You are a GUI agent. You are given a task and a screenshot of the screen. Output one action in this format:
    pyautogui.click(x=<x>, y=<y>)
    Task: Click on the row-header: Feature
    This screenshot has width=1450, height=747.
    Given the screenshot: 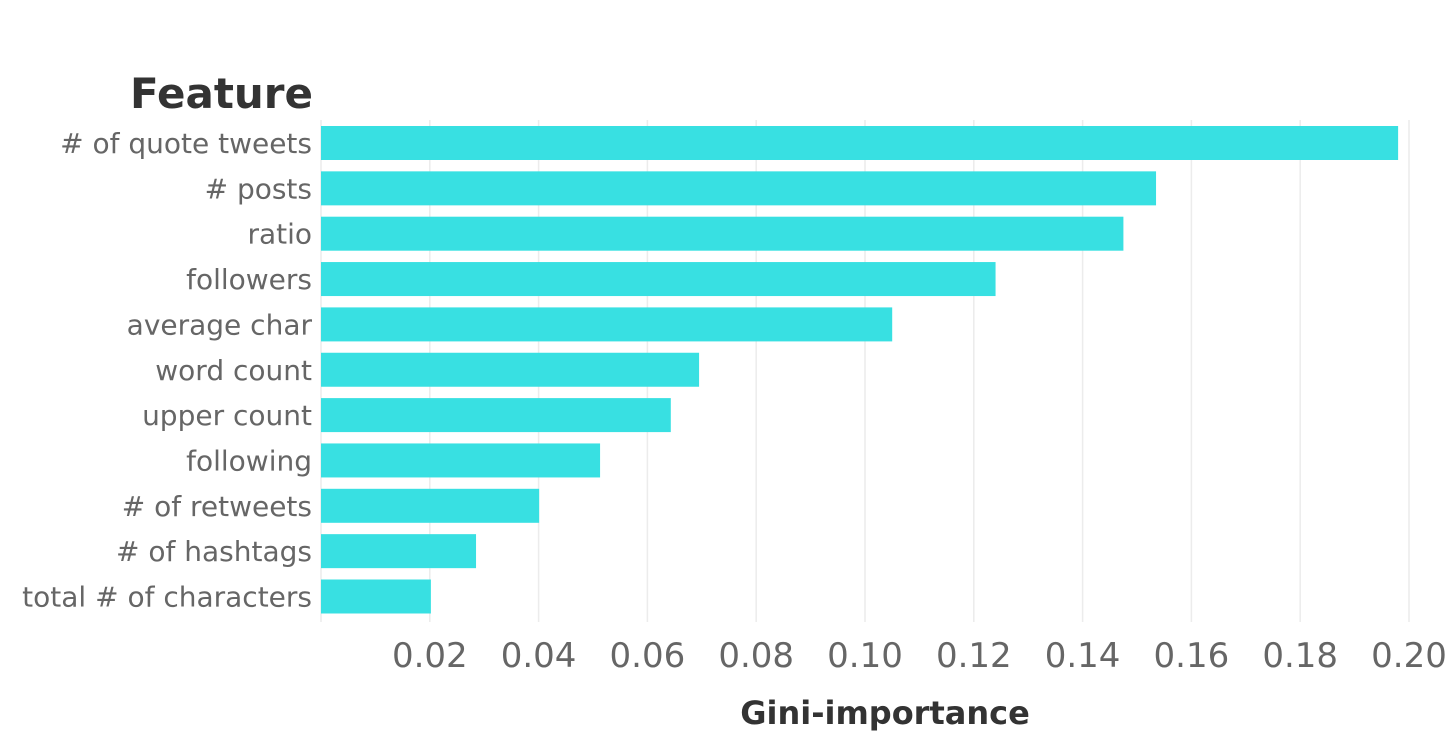 What is the action you would take?
    pyautogui.click(x=221, y=93)
    